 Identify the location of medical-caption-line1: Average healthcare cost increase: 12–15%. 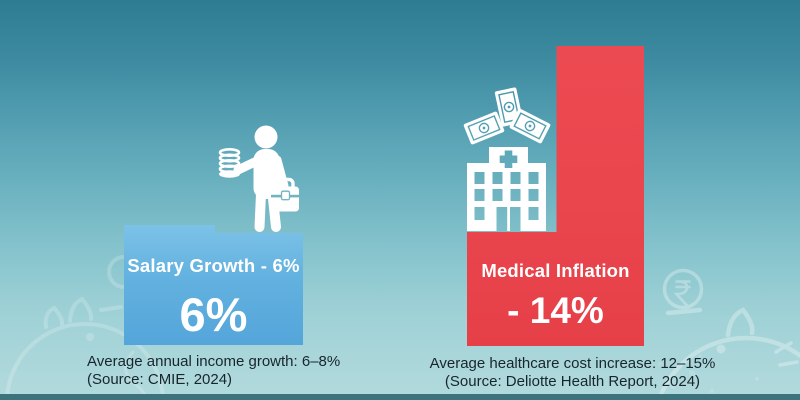
(572, 363).